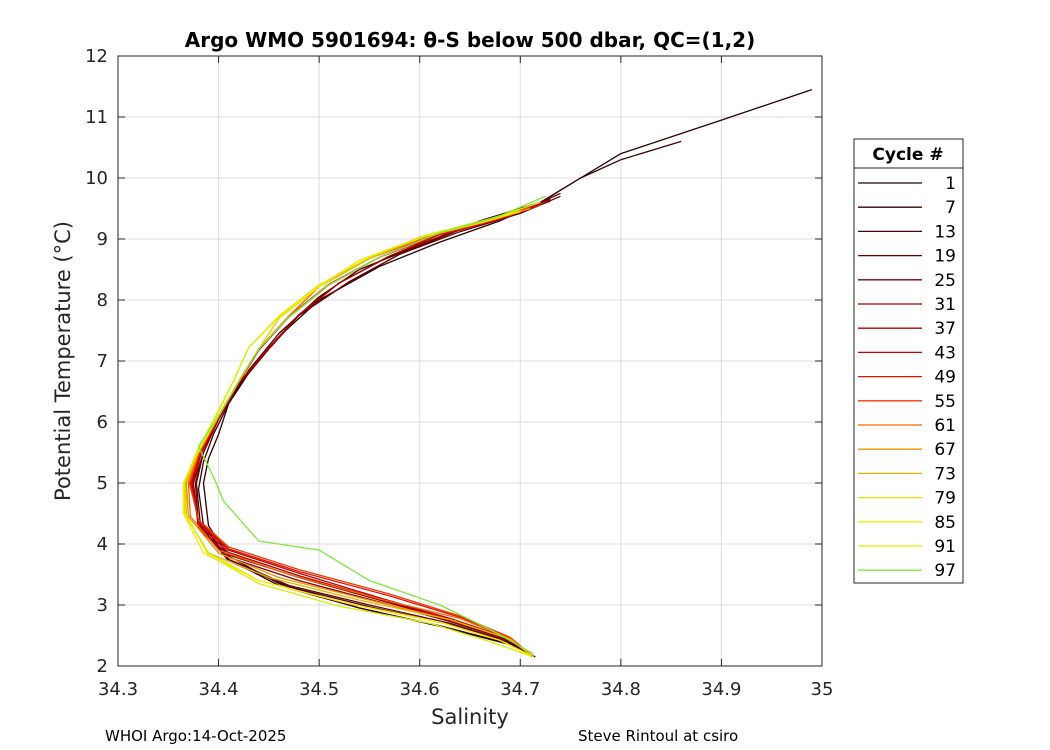  What do you see at coordinates (621, 689) in the screenshot?
I see `x-tick-label: 34.8` at bounding box center [621, 689].